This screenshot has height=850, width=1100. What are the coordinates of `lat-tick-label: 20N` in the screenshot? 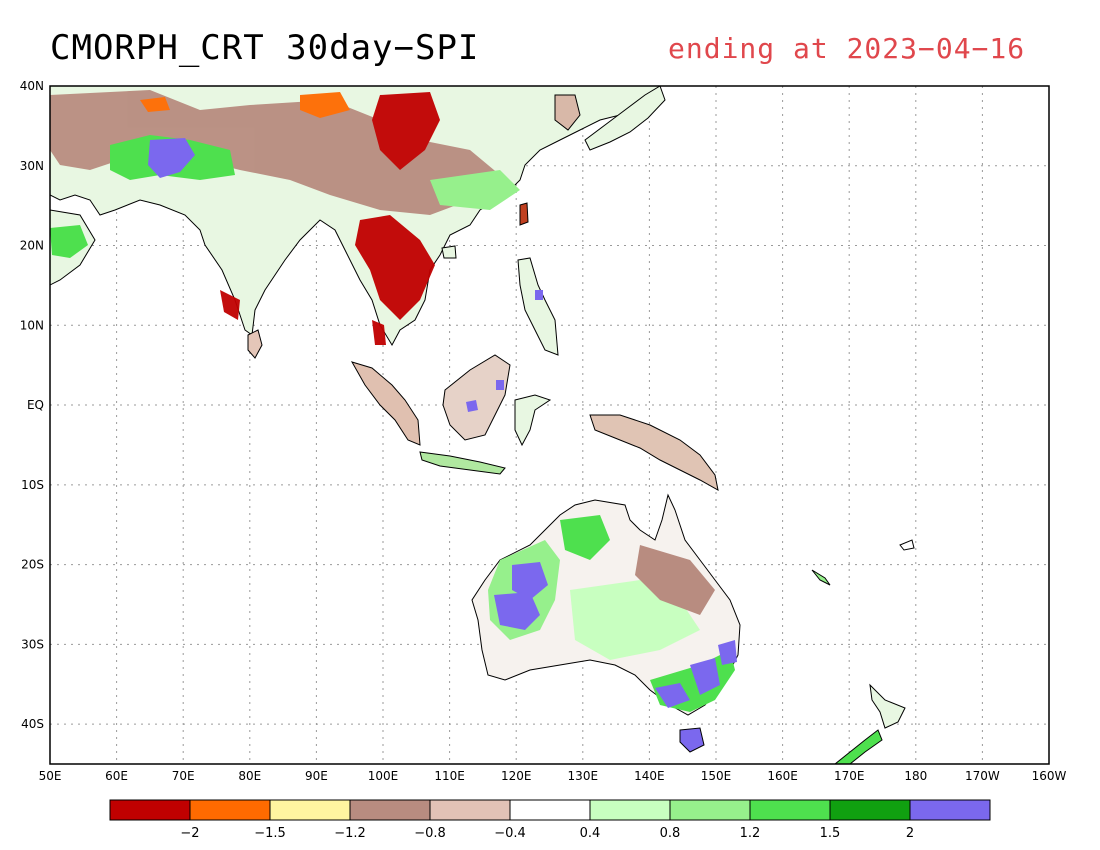 It's located at (32, 246).